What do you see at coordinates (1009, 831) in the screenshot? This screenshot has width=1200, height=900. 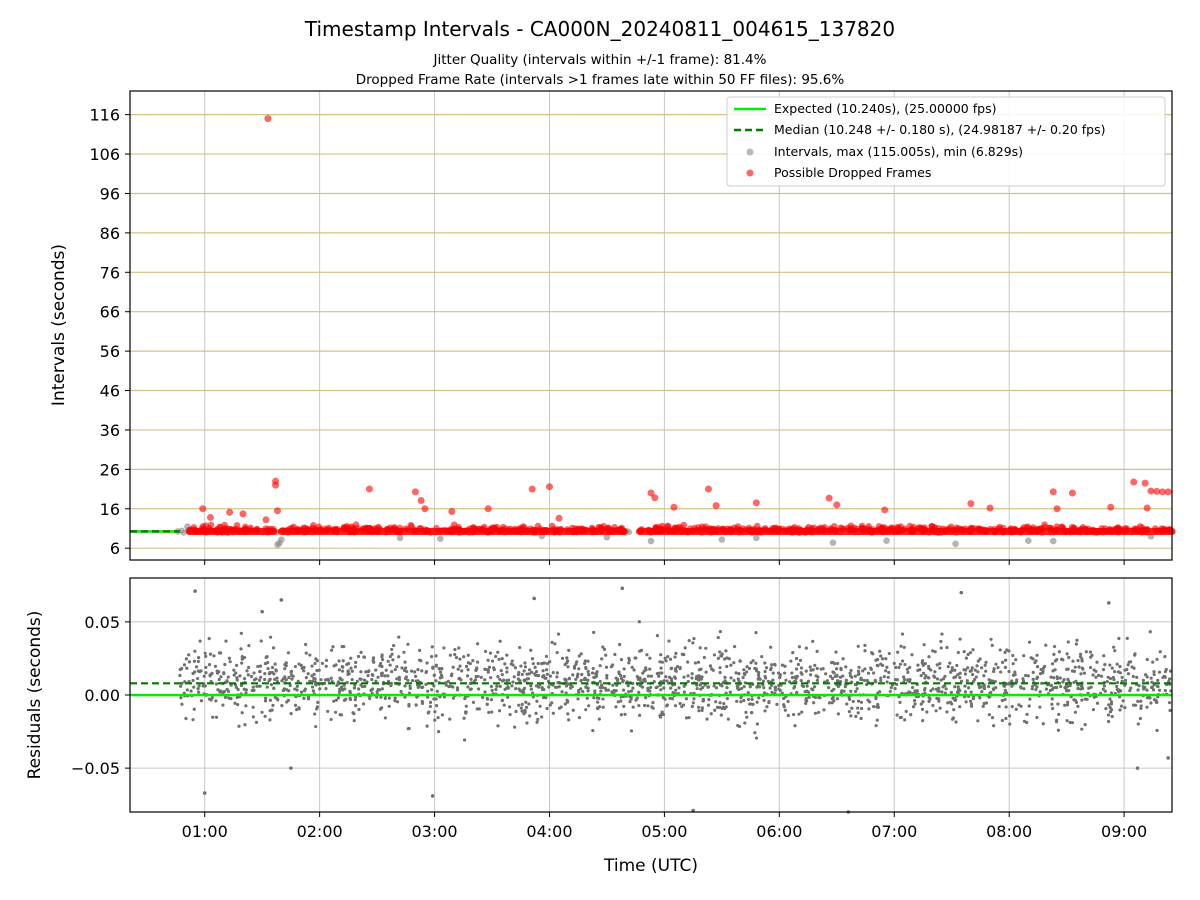 I see `x-tick-label: 08:00` at bounding box center [1009, 831].